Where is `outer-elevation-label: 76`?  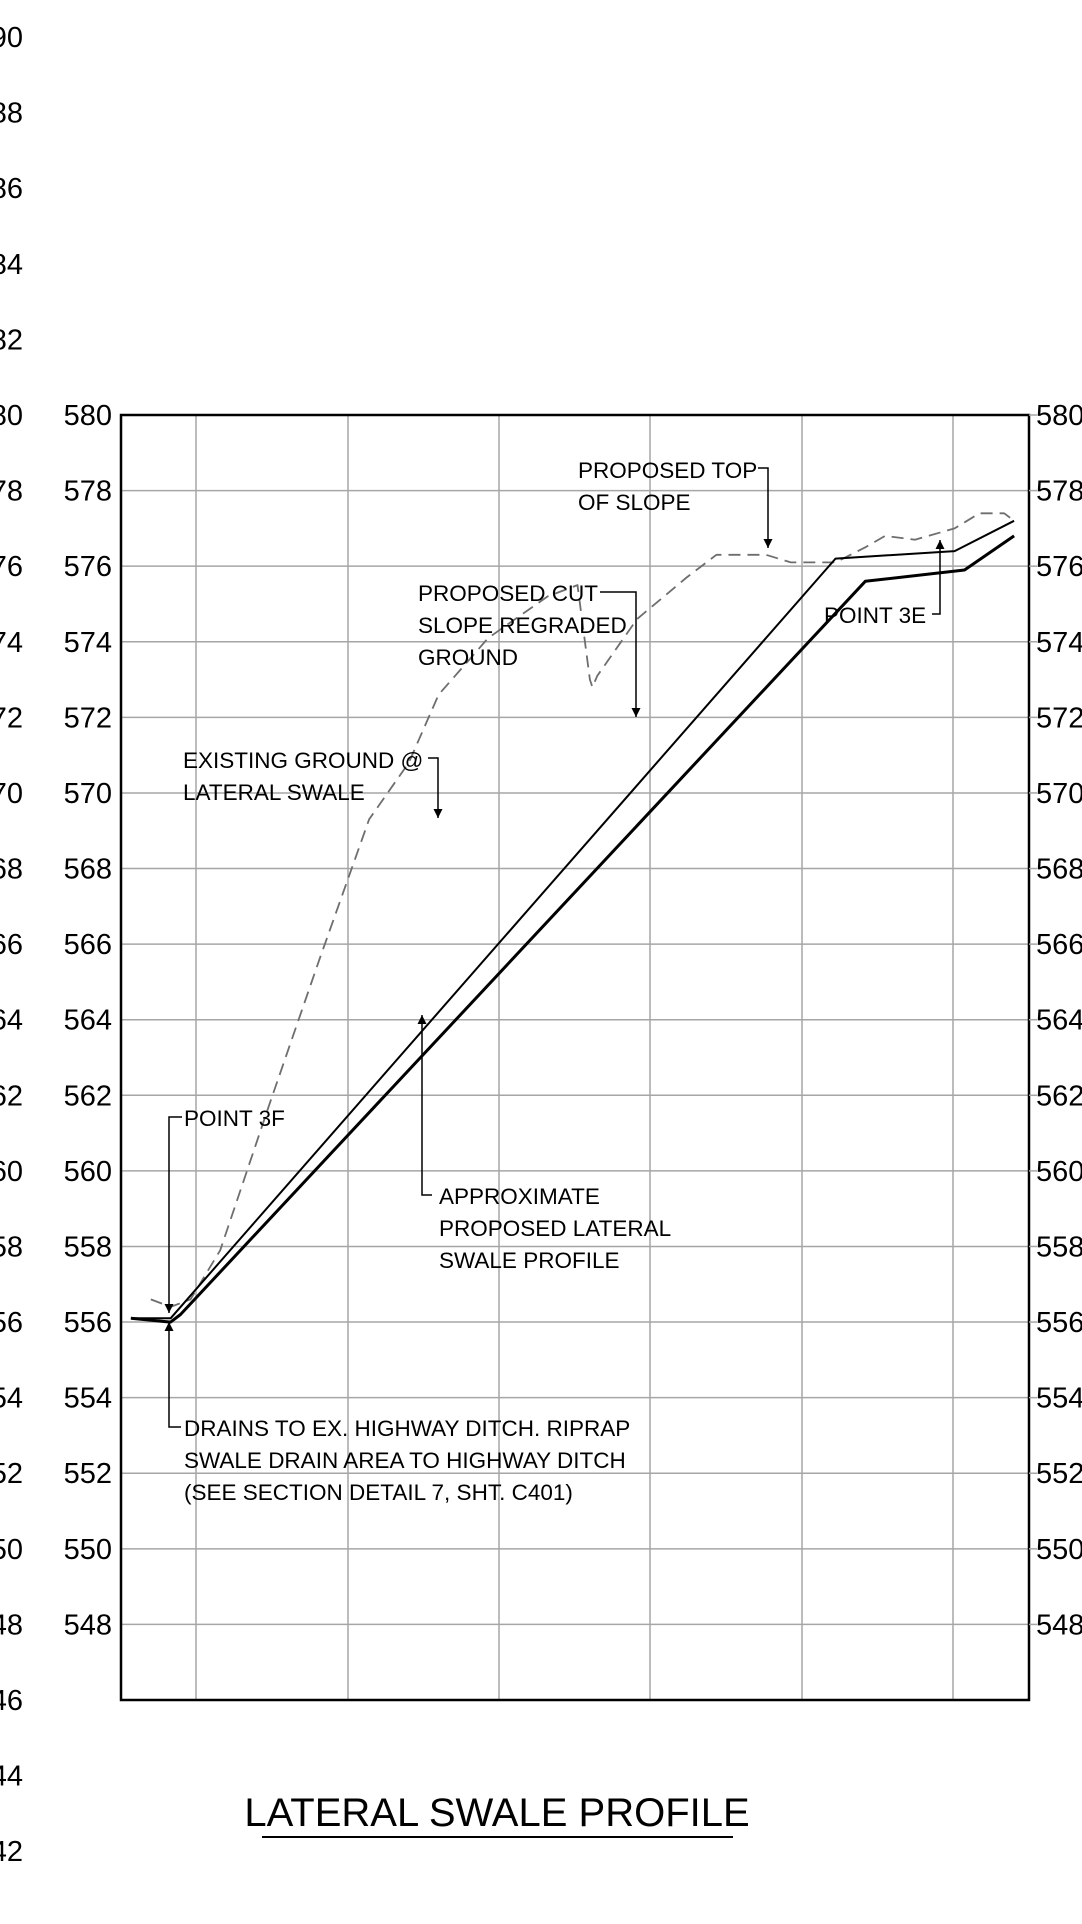 outer-elevation-label: 76 is located at coordinates (11, 567).